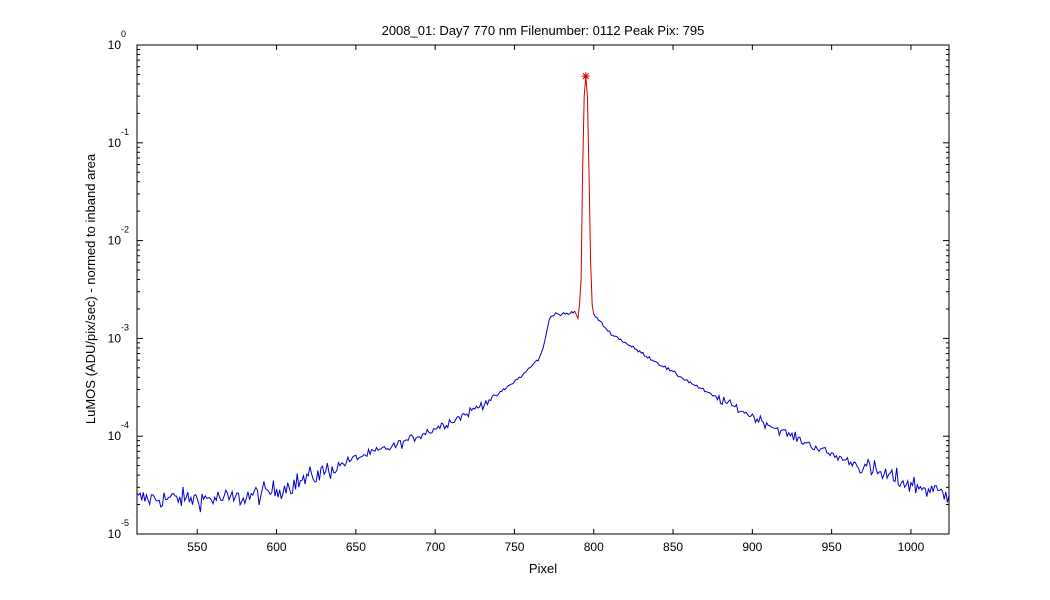 This screenshot has height=600, width=1050. Describe the element at coordinates (911, 547) in the screenshot. I see `x-tick-label: 1000` at that location.